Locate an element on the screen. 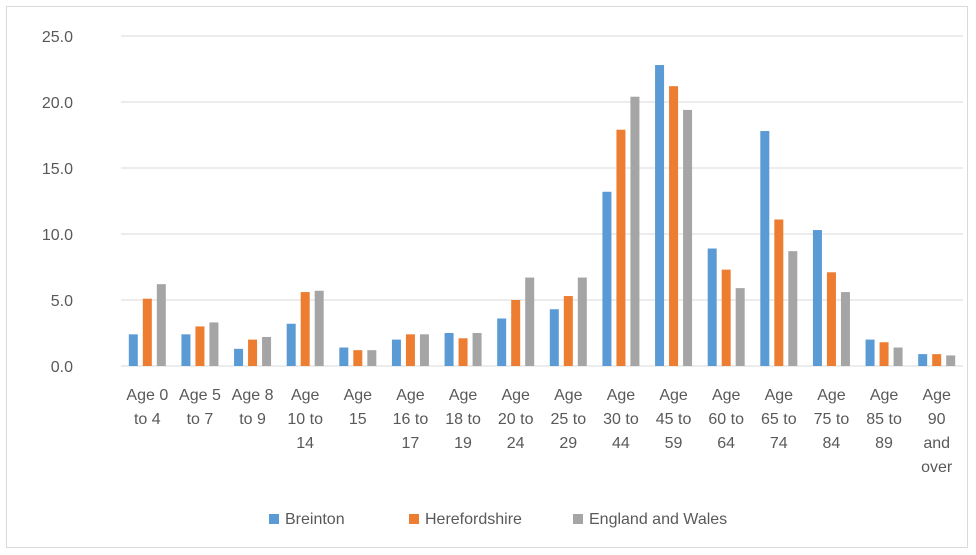  x-tick-label: Age 16 to 17 is located at coordinates (411, 419).